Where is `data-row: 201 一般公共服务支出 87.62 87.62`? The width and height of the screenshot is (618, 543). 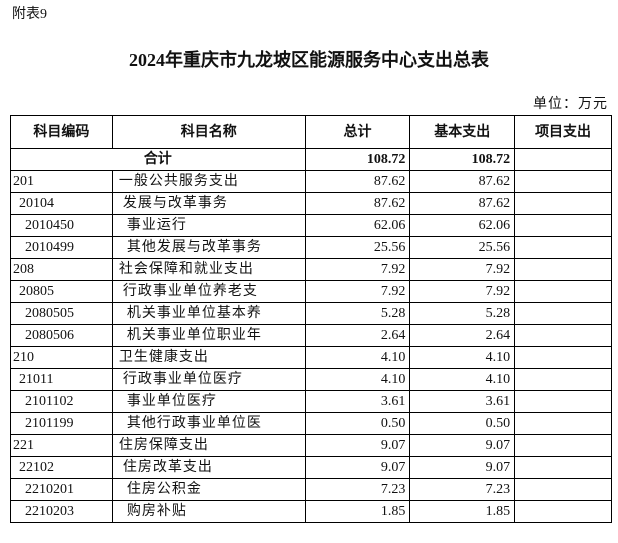 data-row: 201 一般公共服务支出 87.62 87.62 is located at coordinates (311, 181).